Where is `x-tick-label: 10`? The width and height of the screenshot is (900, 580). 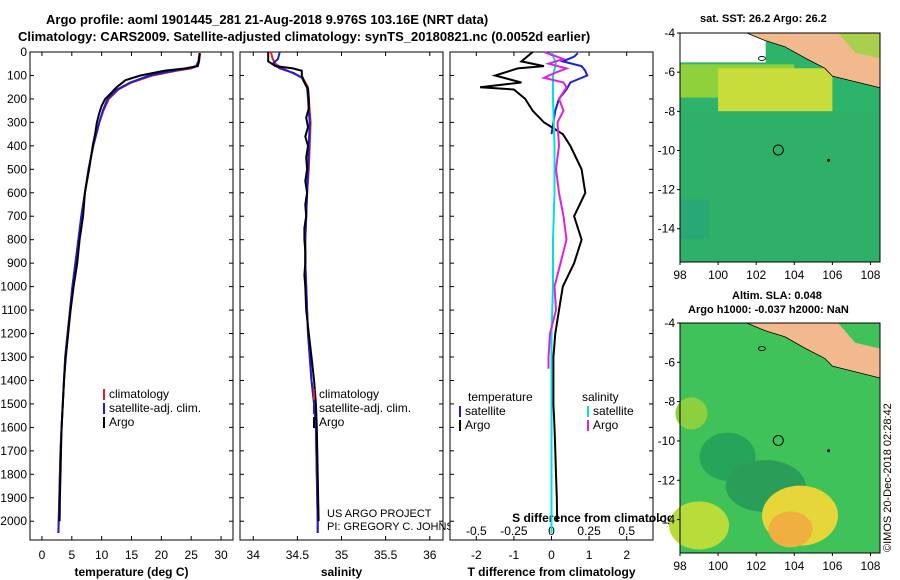 x-tick-label: 10 is located at coordinates (102, 555).